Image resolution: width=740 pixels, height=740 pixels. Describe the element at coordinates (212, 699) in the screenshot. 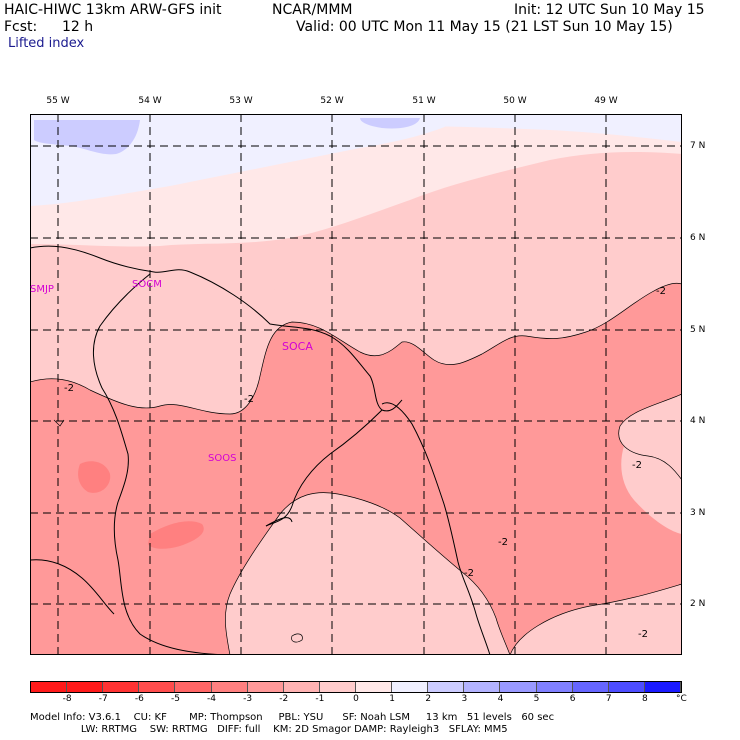

I see `colorbar-tick-label: -4` at that location.